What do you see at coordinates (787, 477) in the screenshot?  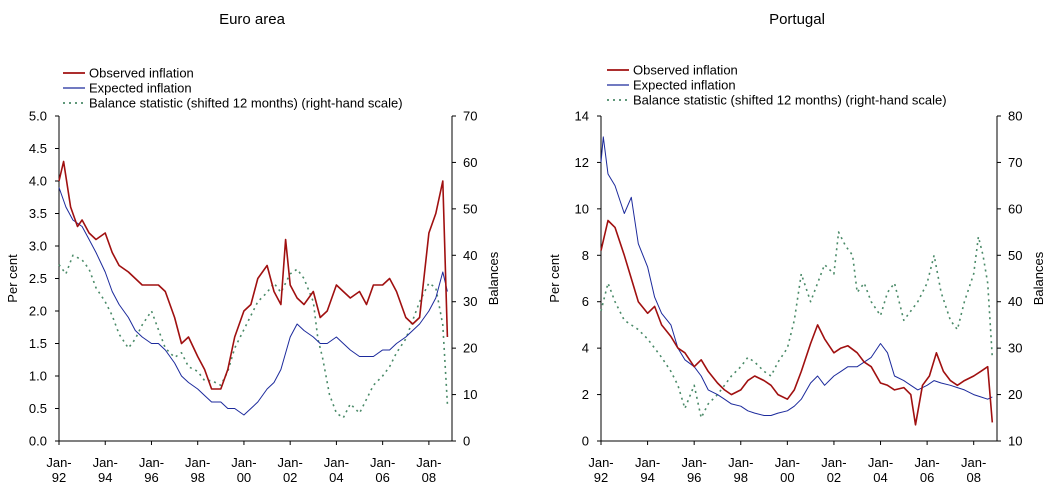 I see `portugal-x-tick-label-year: 00` at bounding box center [787, 477].